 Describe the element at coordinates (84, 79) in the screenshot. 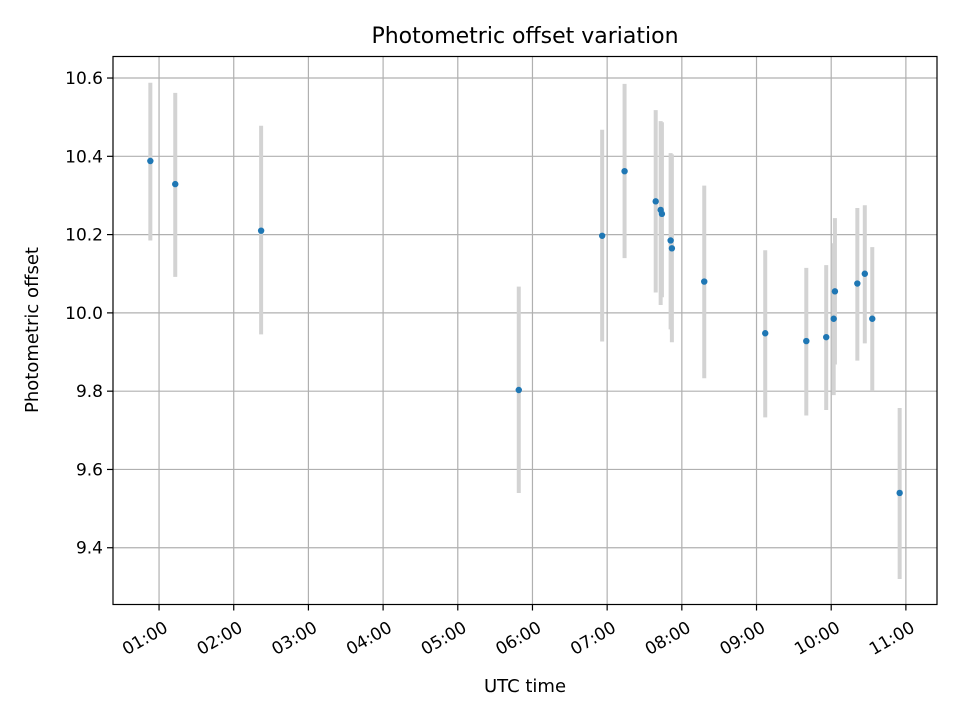

I see `y-tick-label: 10.6` at that location.